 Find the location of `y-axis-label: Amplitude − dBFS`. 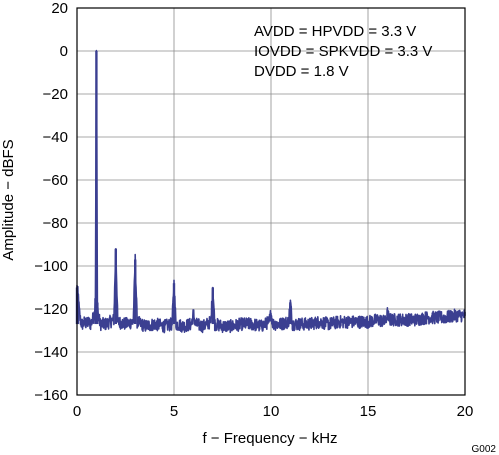

y-axis-label: Amplitude − dBFS is located at coordinates (8, 199).